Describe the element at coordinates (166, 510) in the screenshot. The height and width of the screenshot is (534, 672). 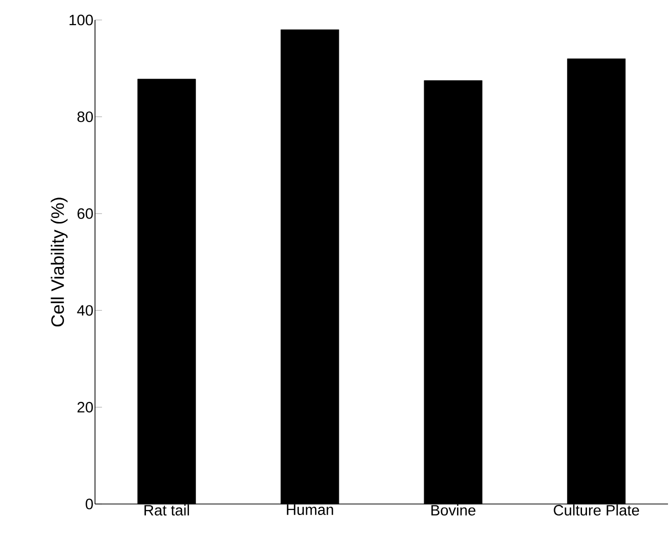
I see `x-tick-label: Rat tail` at that location.